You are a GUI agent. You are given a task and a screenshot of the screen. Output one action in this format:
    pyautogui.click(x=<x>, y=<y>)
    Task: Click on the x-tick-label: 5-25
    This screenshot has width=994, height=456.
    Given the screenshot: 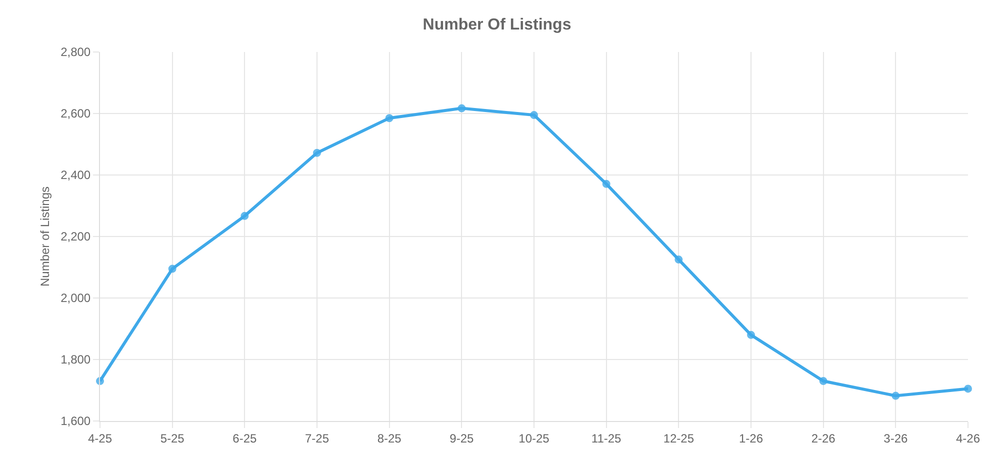 What is the action you would take?
    pyautogui.click(x=172, y=438)
    